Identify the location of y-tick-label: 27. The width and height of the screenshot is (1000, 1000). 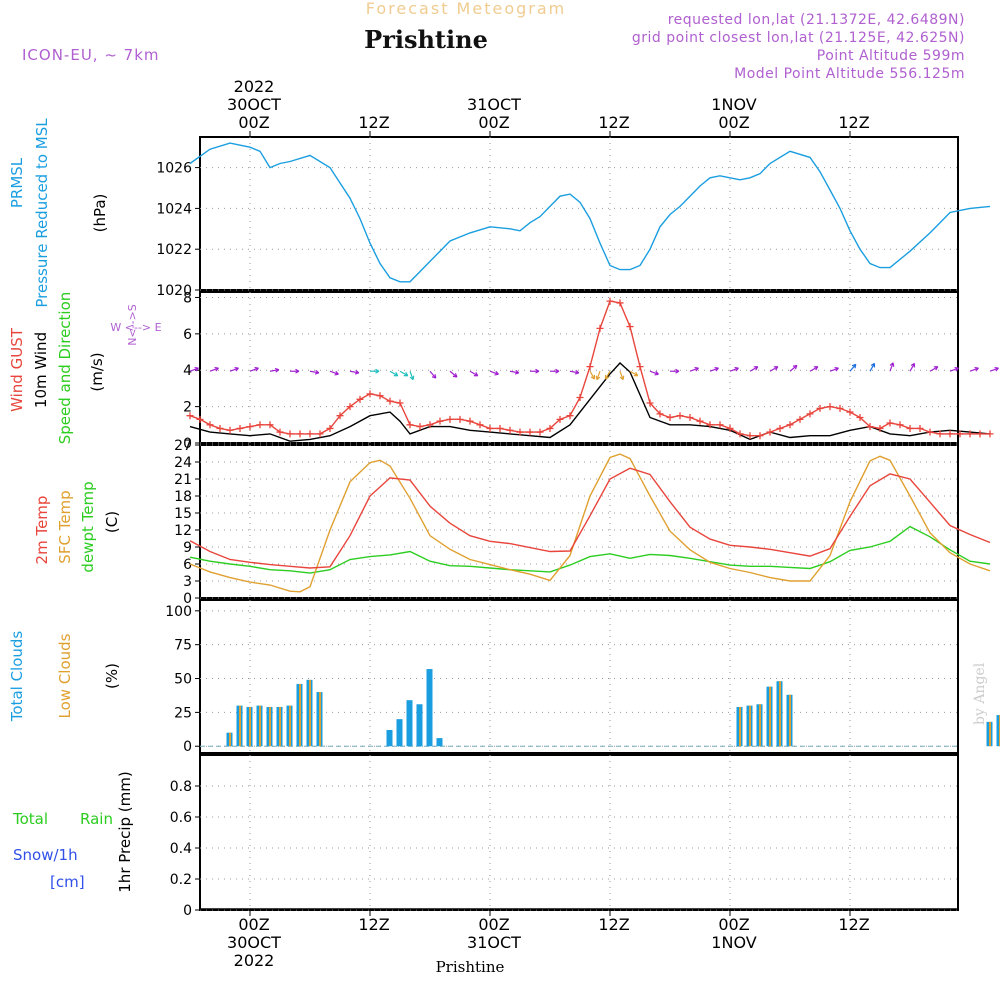
(183, 446).